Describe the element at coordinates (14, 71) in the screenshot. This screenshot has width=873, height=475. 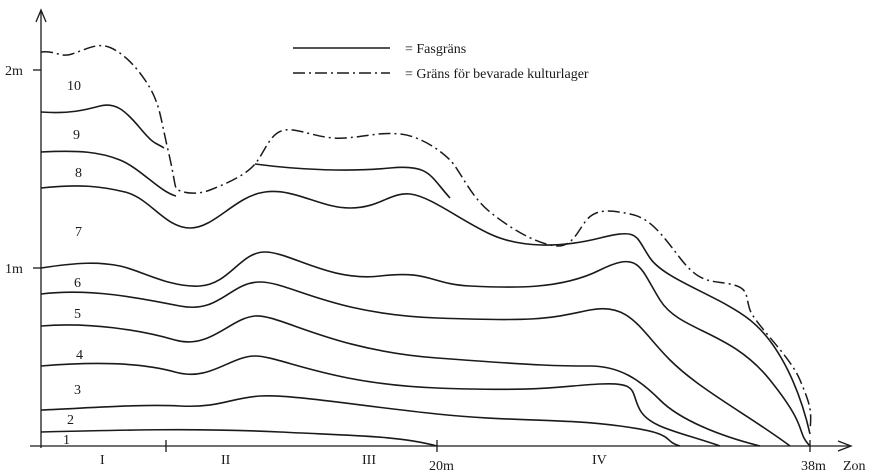
I see `y-label-2m: 2m` at that location.